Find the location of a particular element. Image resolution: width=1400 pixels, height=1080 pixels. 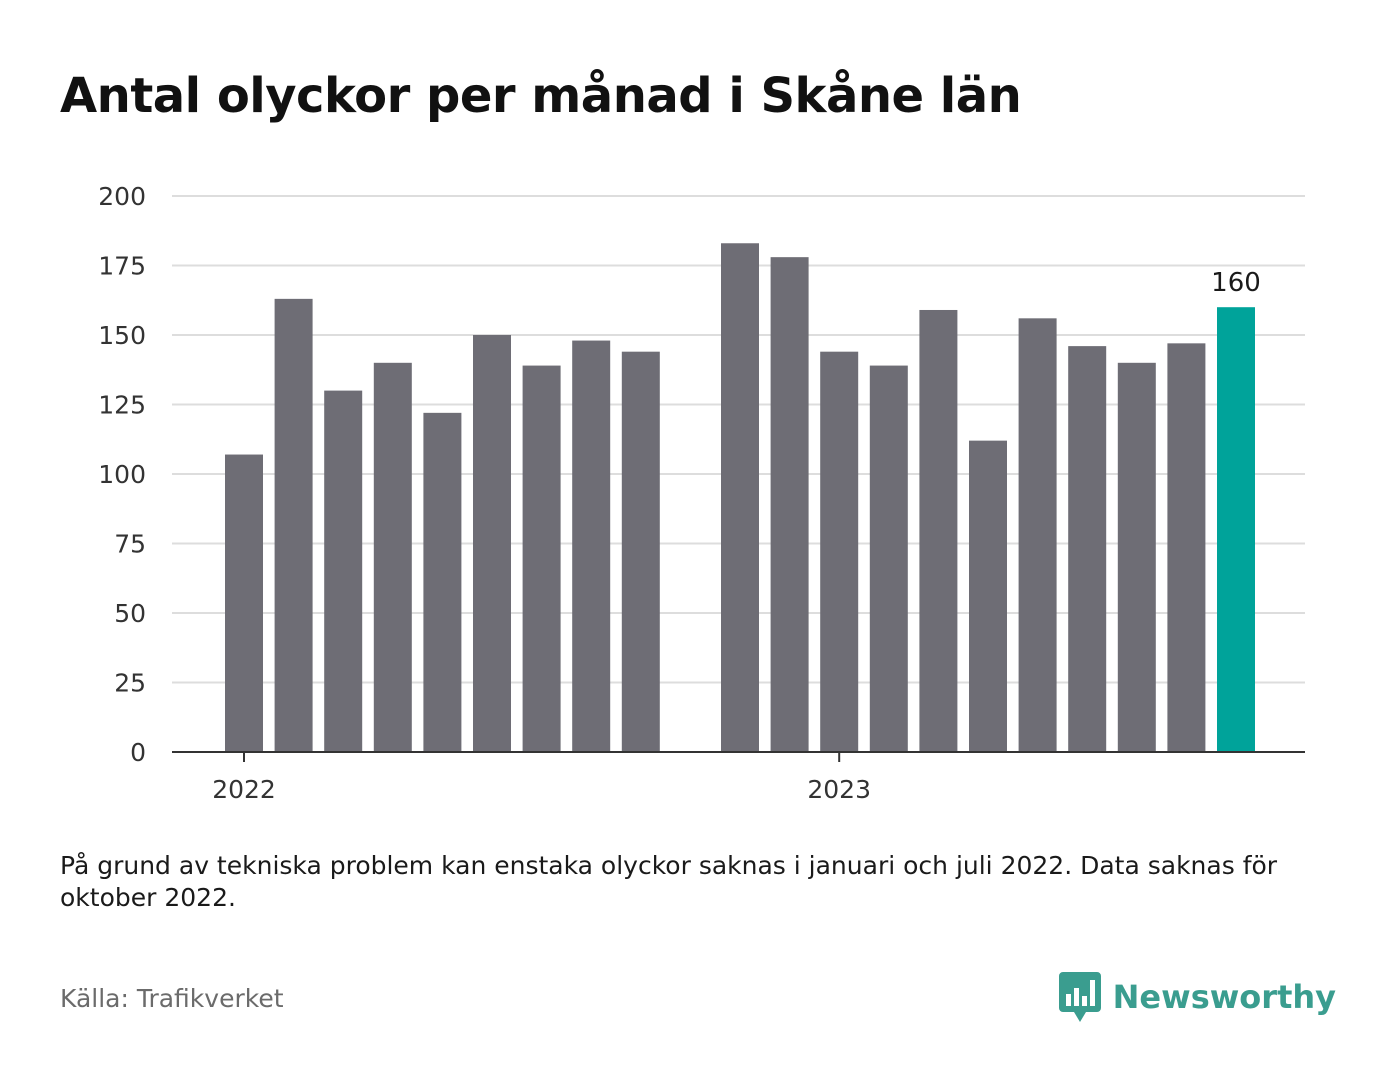

y-tick-label: 175 is located at coordinates (122, 266).